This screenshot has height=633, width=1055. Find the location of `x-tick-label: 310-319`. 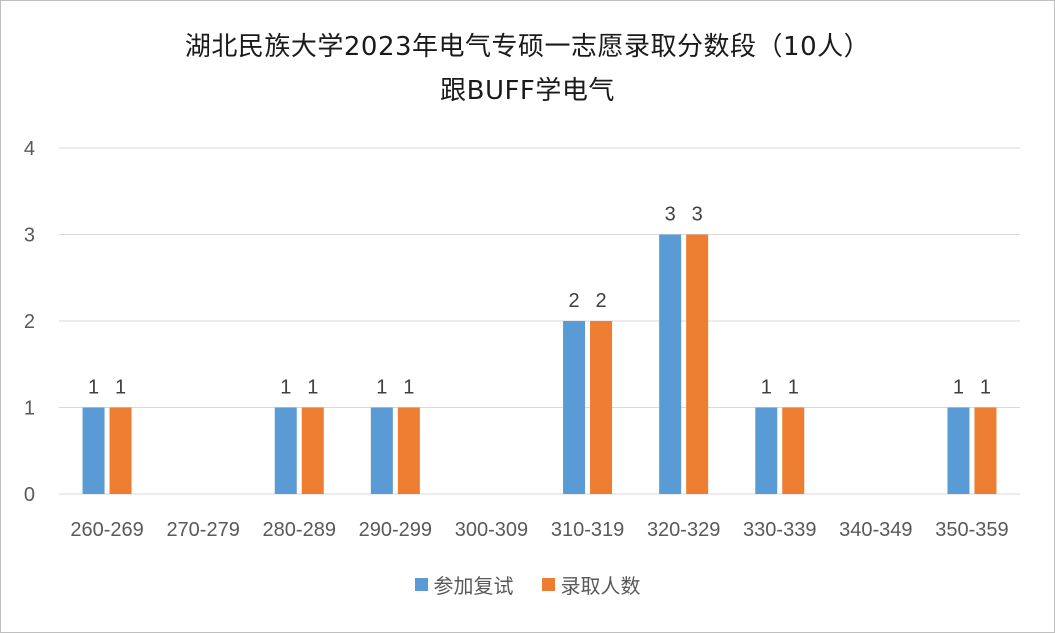

x-tick-label: 310-319 is located at coordinates (587, 530).